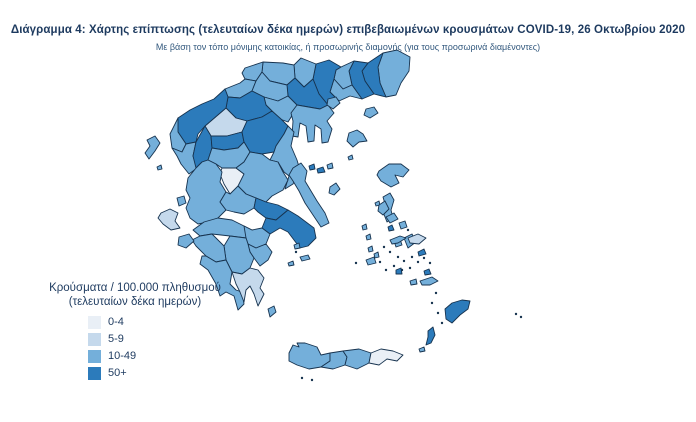 Image resolution: width=696 pixels, height=422 pixels. Describe the element at coordinates (312, 167) in the screenshot. I see `region-skiathos` at that location.